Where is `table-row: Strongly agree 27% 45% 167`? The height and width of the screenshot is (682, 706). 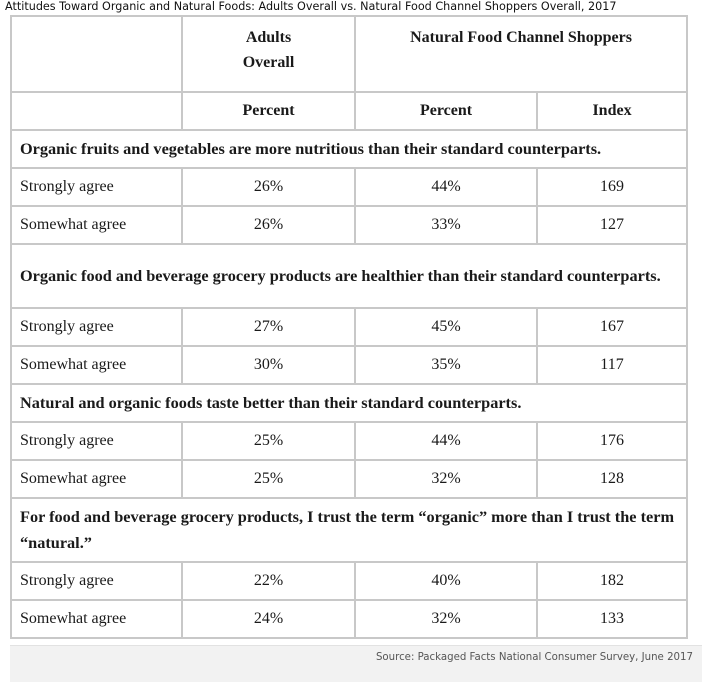
table-row: Strongly agree 27% 45% 167 is located at coordinates (349, 327).